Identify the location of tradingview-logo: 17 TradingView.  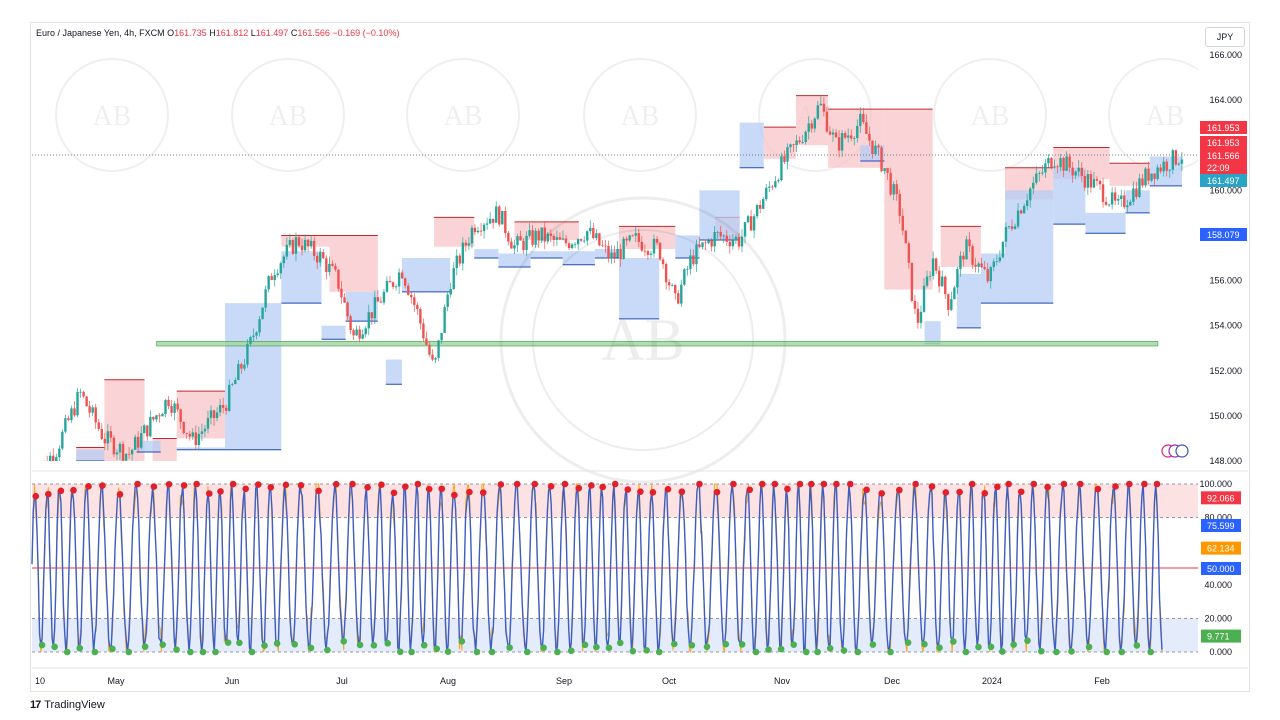
(67, 705).